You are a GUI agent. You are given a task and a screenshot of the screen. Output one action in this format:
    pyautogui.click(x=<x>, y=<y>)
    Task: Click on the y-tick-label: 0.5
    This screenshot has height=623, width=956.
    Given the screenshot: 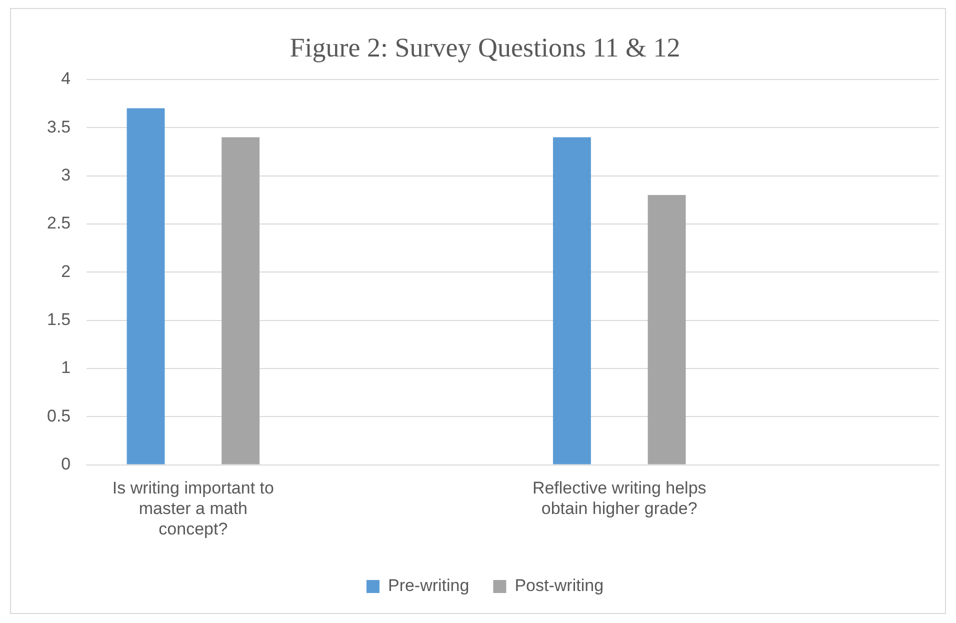 What is the action you would take?
    pyautogui.click(x=58, y=416)
    